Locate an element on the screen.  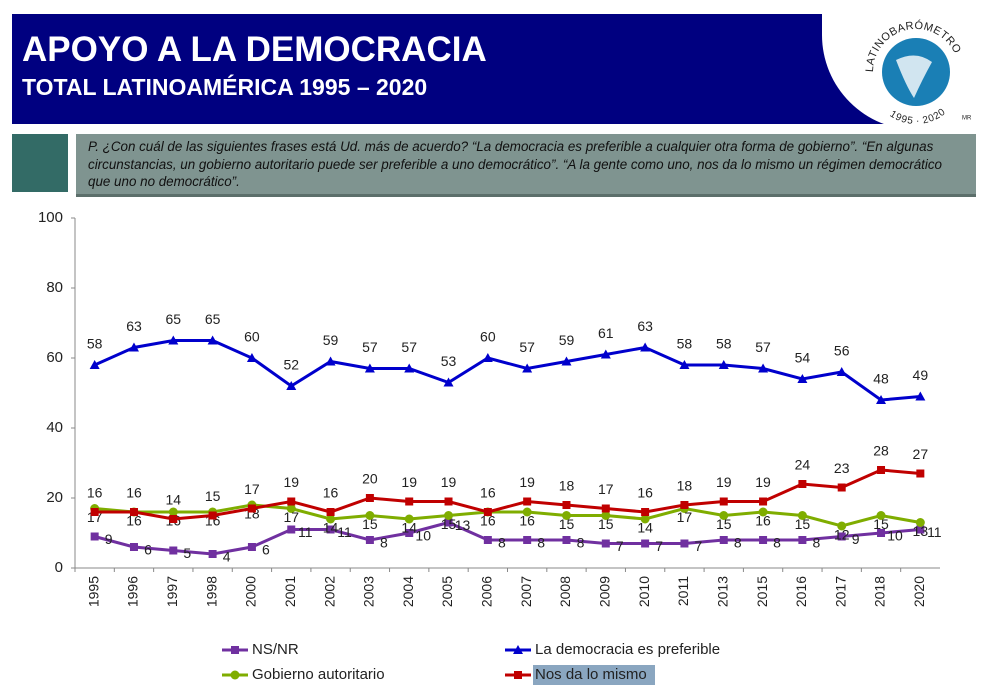
x-tick-label: 2001 is located at coordinates (290, 591).